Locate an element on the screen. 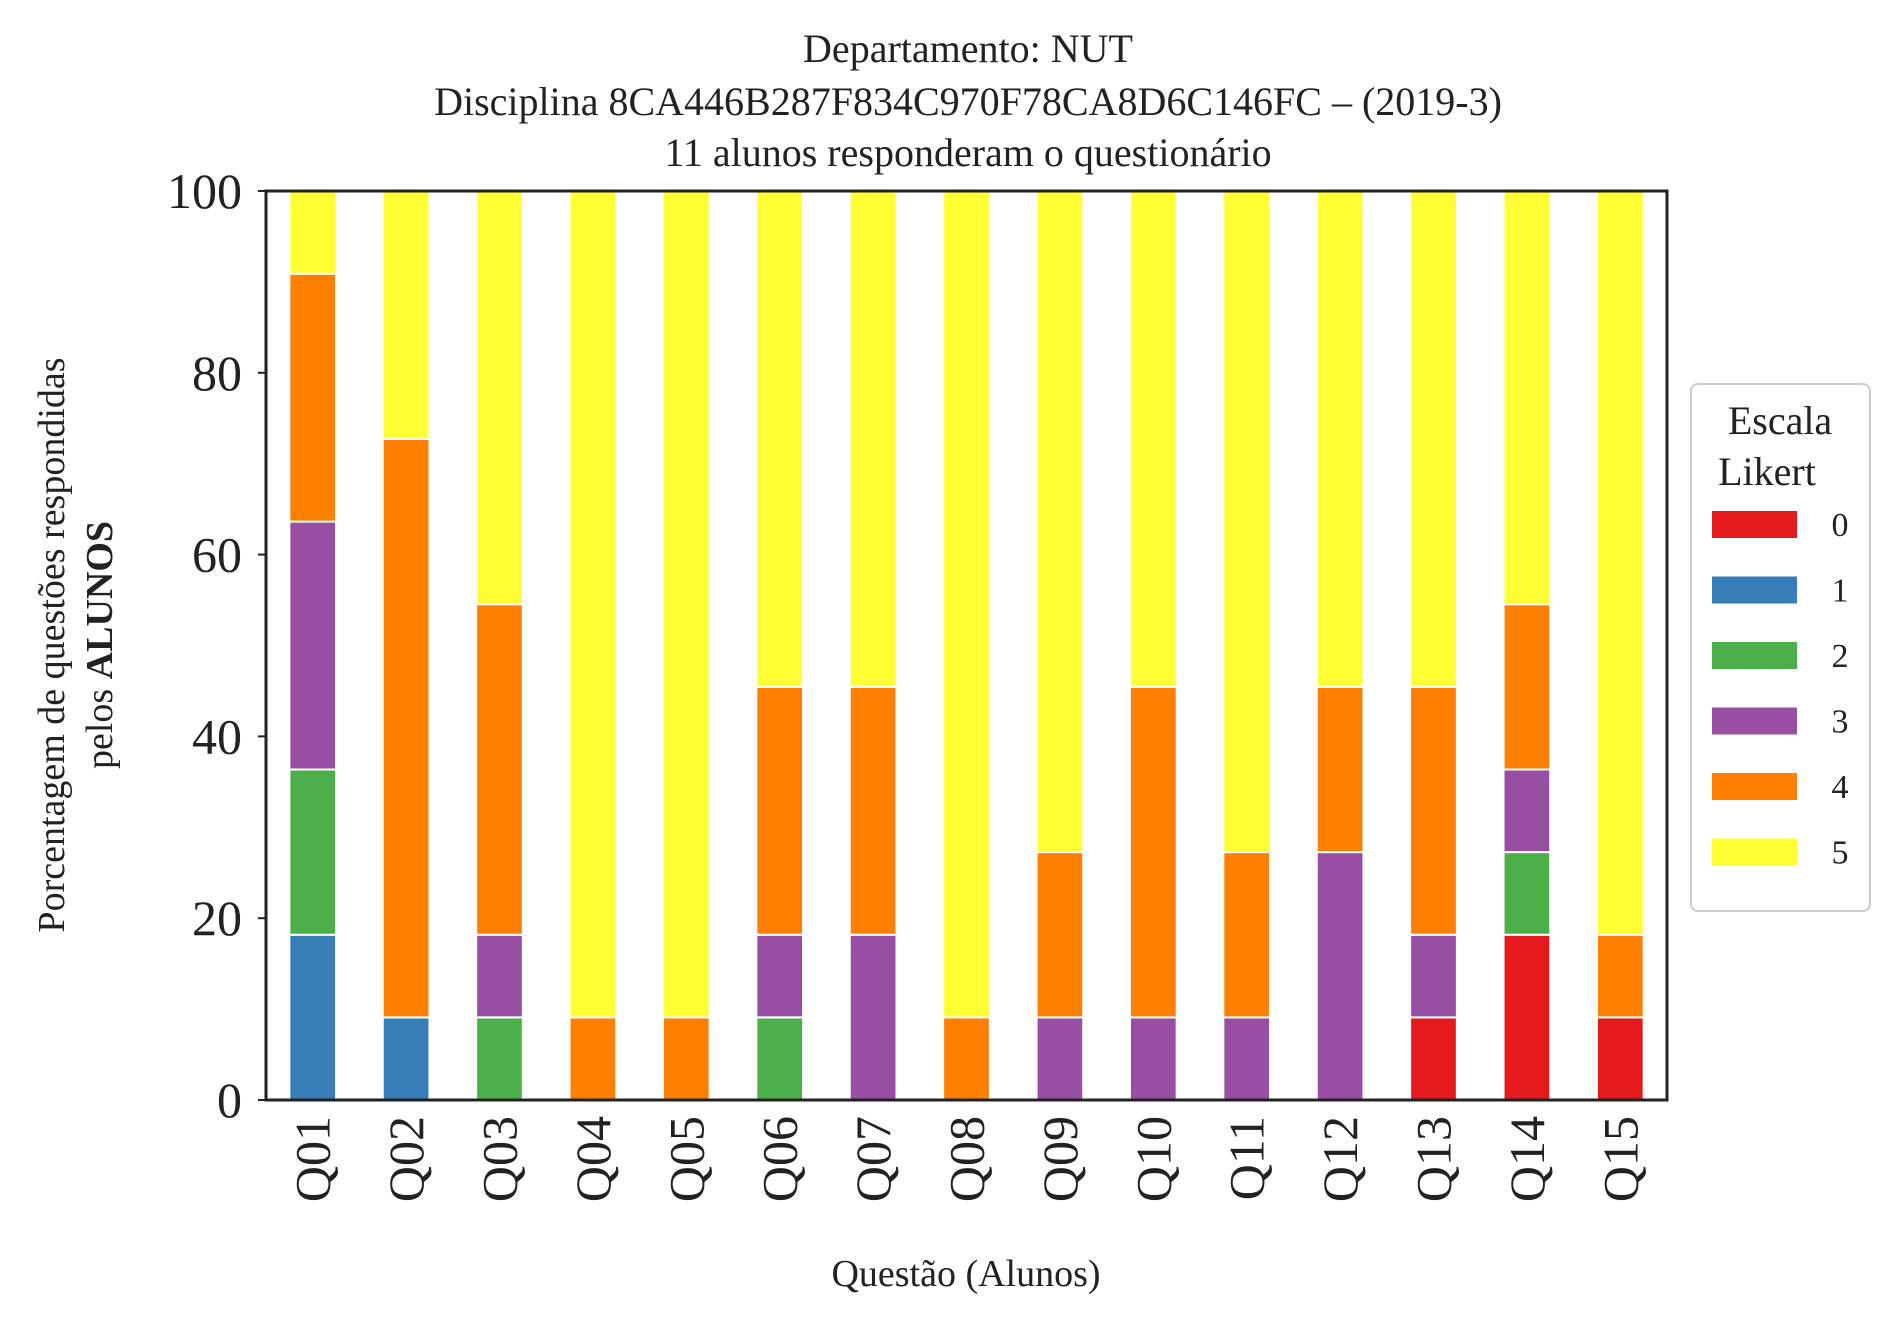 This screenshot has width=1892, height=1323. x-tick-label-q07: Q07 is located at coordinates (873, 1159).